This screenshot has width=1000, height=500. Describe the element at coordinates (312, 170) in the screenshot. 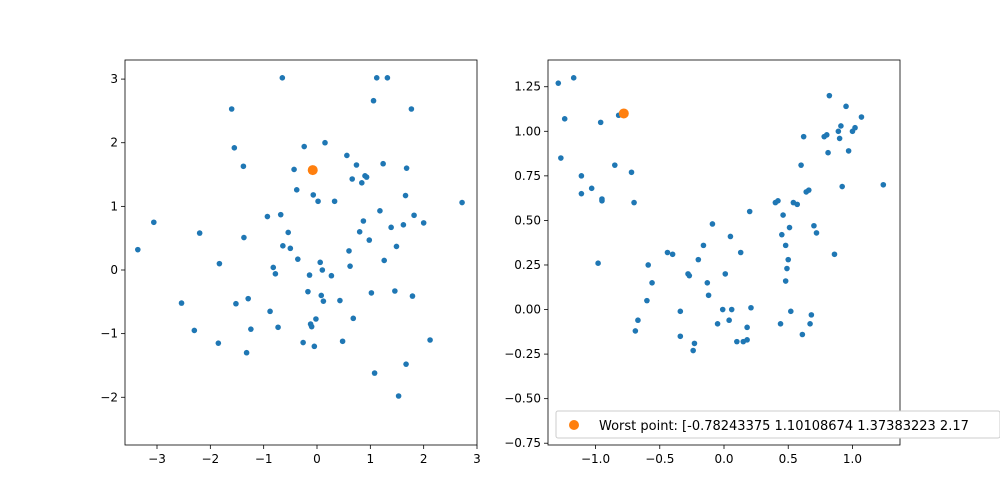

I see `left-worst-point` at that location.